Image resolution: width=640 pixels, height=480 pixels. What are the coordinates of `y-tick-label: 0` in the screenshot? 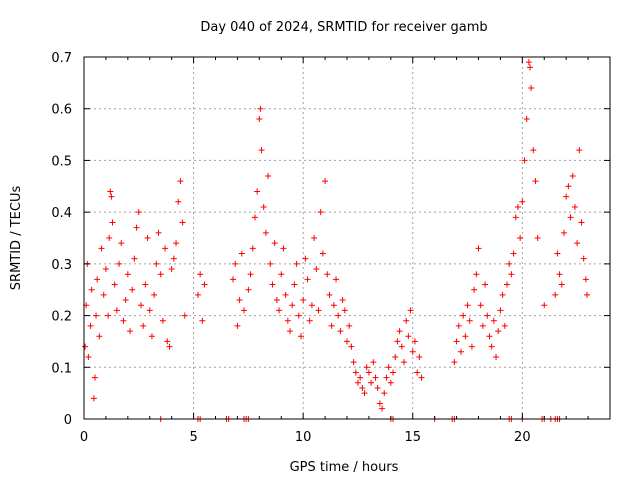 It's located at (68, 420).